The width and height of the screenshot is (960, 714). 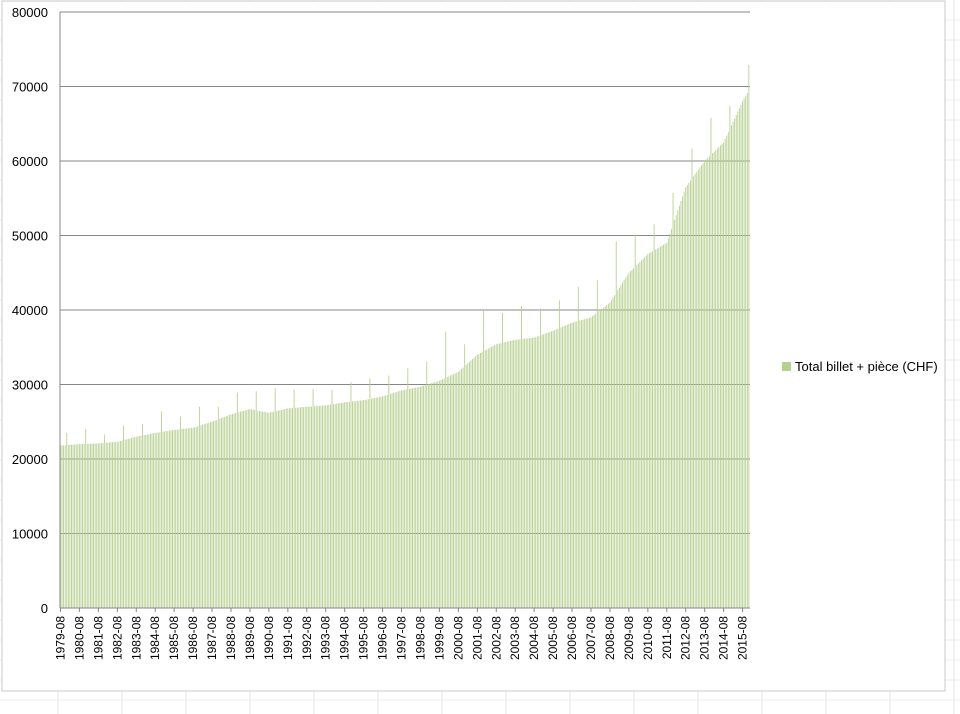 What do you see at coordinates (515, 638) in the screenshot?
I see `x-tick-label: 2003-08` at bounding box center [515, 638].